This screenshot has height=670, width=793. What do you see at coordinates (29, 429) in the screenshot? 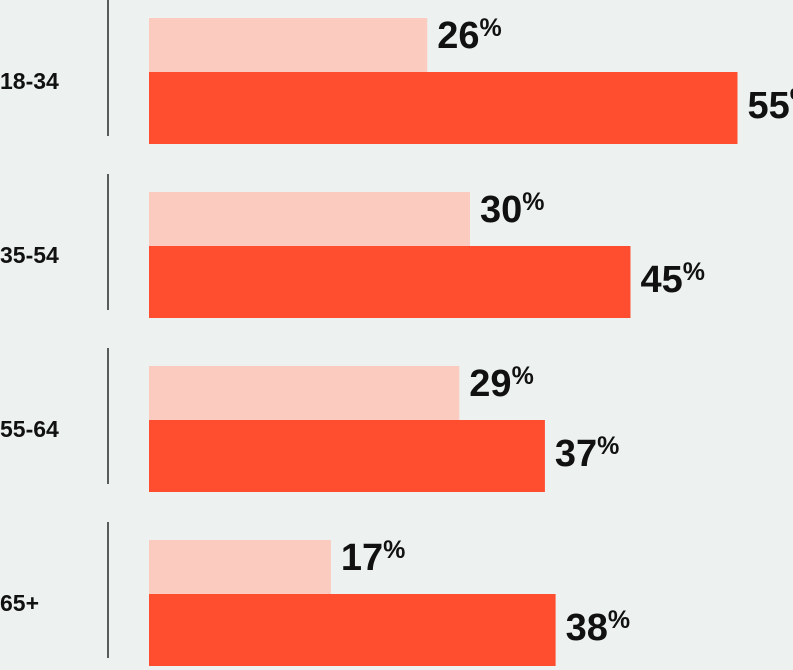
I see `category-label: 55-64` at bounding box center [29, 429].